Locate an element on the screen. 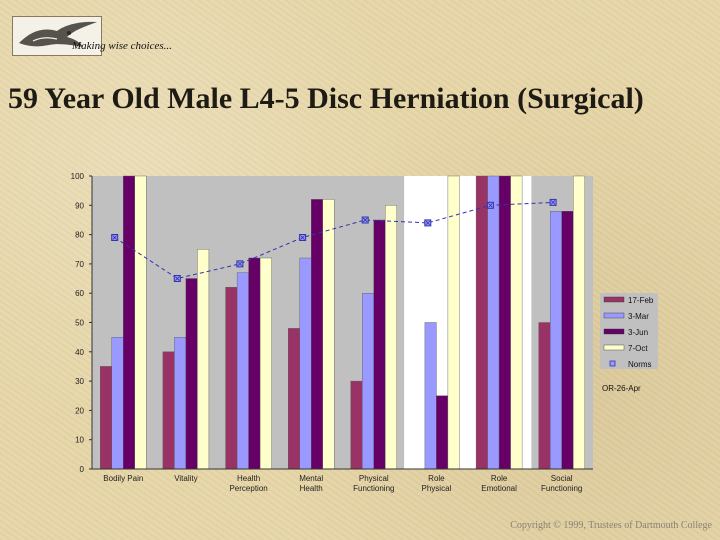 The image size is (720, 540). logo-box is located at coordinates (57, 36).